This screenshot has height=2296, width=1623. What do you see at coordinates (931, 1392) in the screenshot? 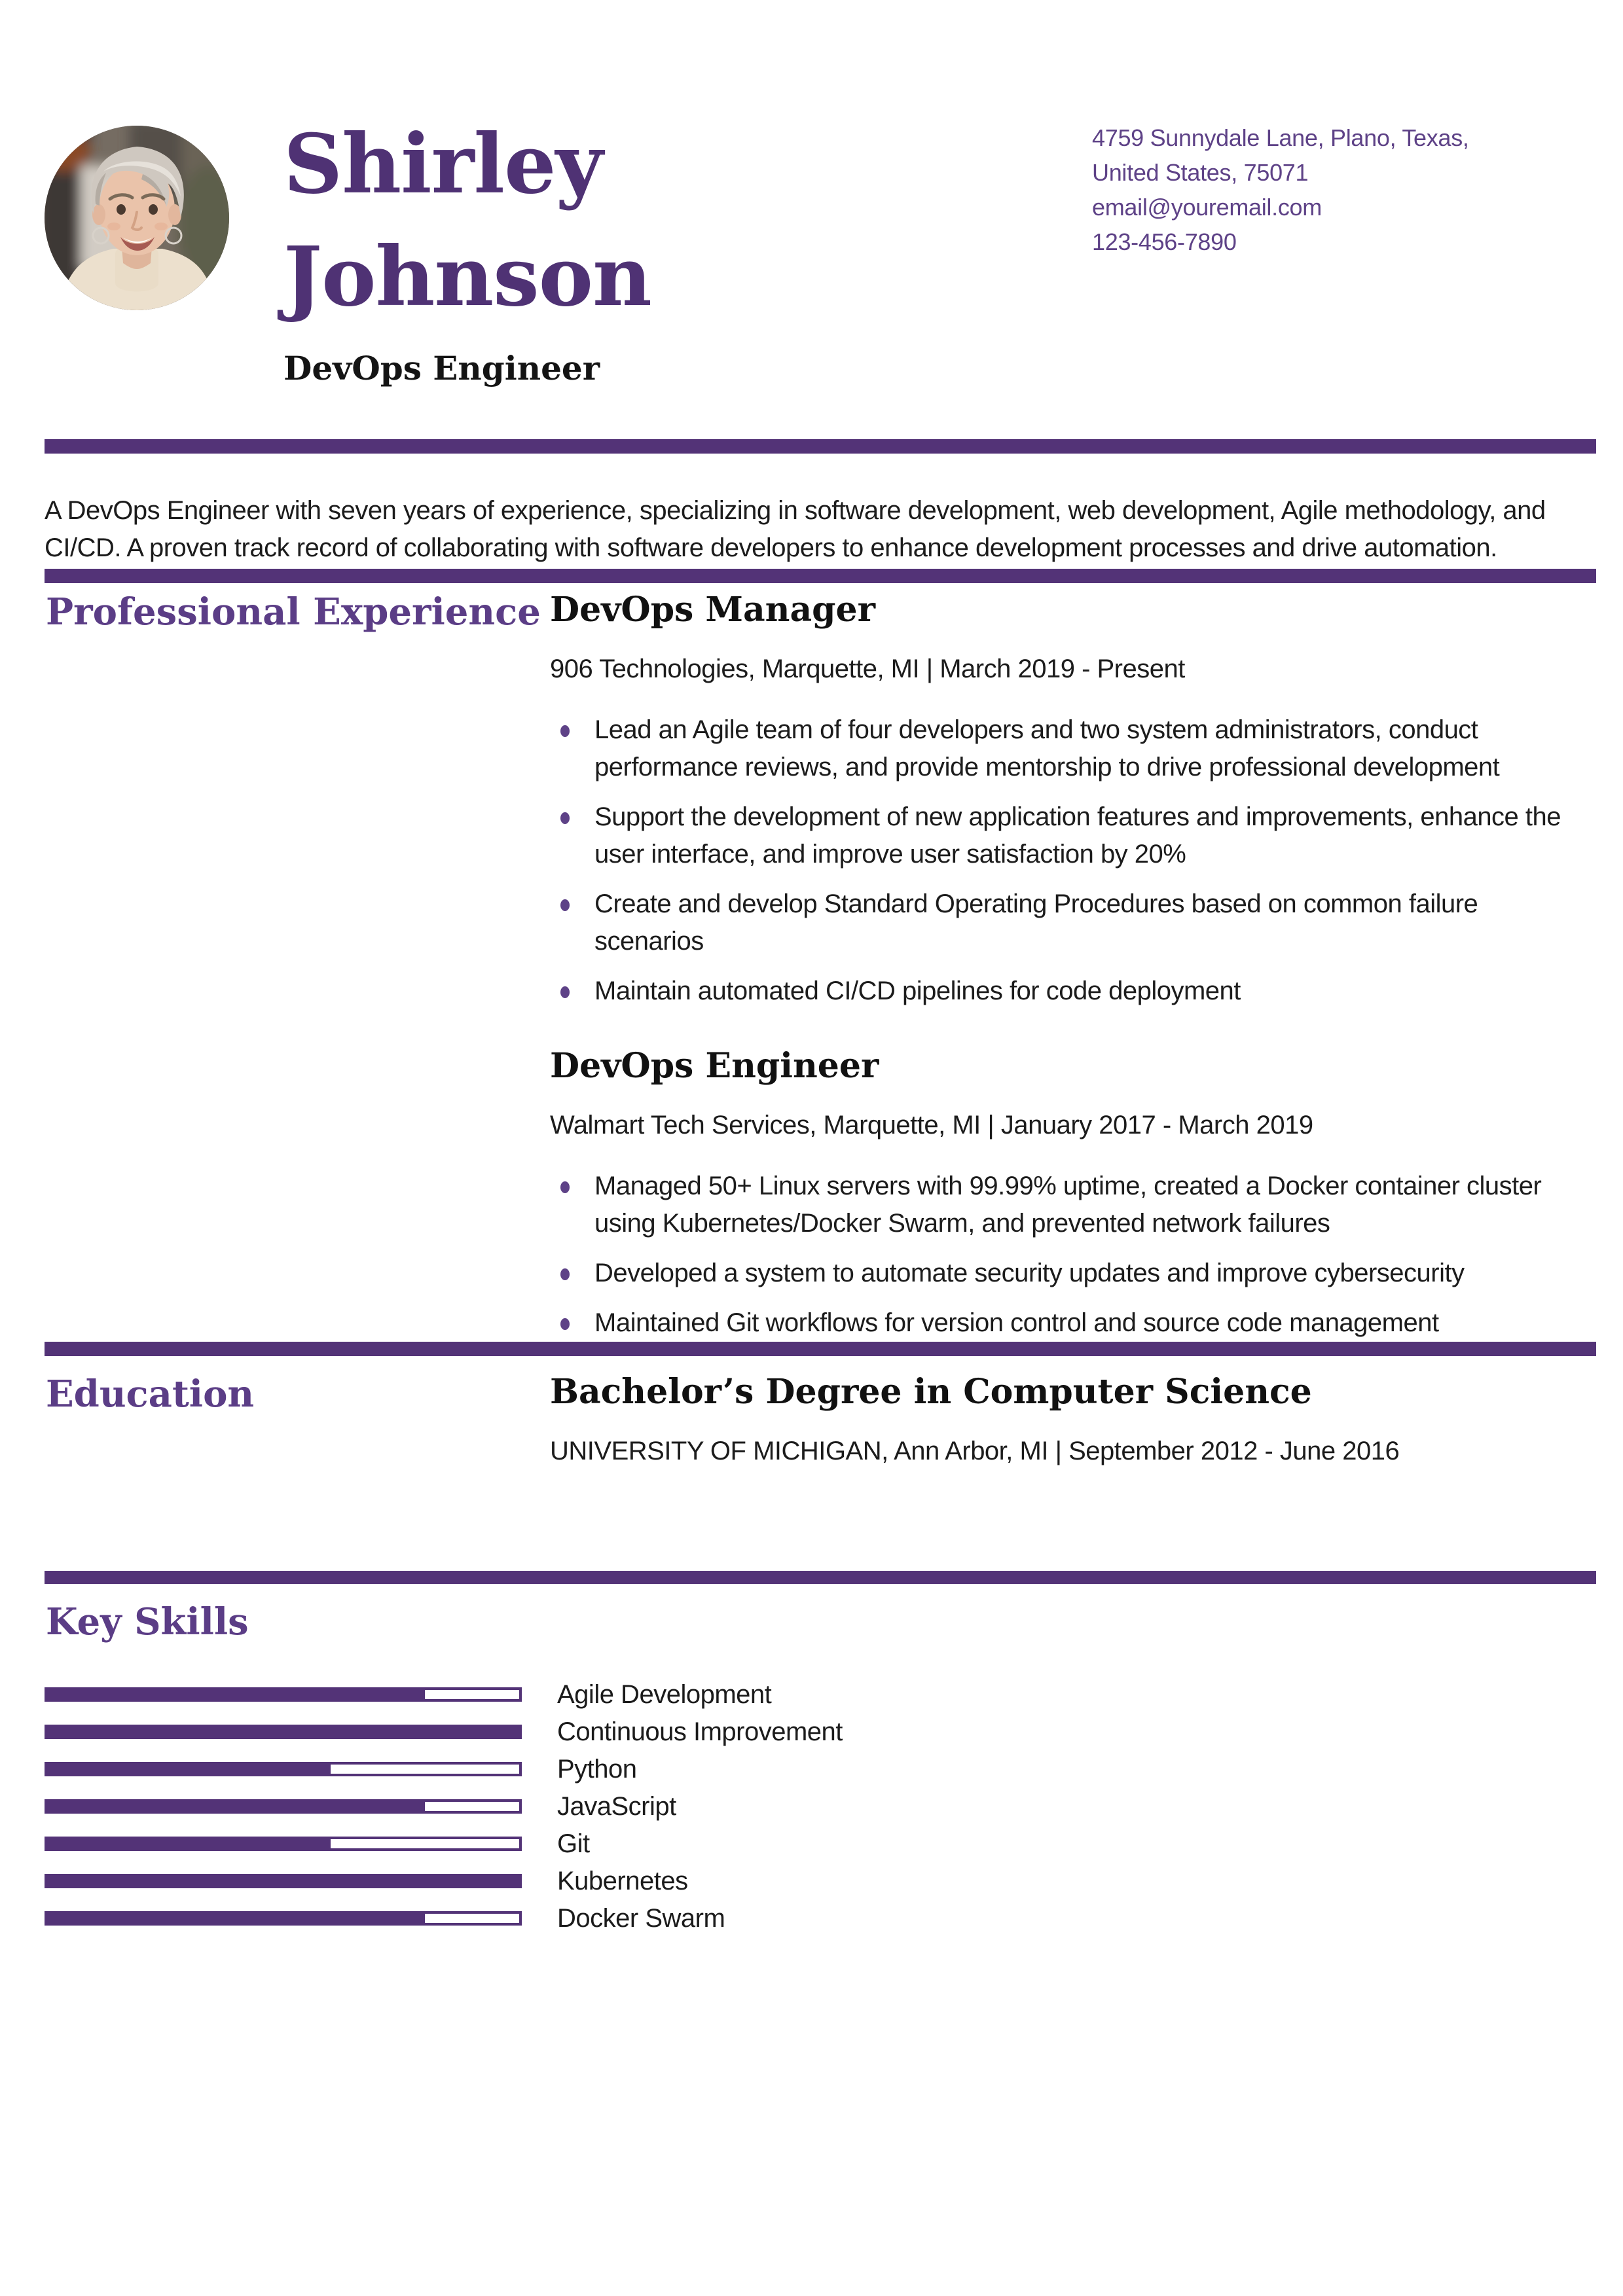
I see `degree-title: Bachelor’s Degree in Computer Science` at bounding box center [931, 1392].